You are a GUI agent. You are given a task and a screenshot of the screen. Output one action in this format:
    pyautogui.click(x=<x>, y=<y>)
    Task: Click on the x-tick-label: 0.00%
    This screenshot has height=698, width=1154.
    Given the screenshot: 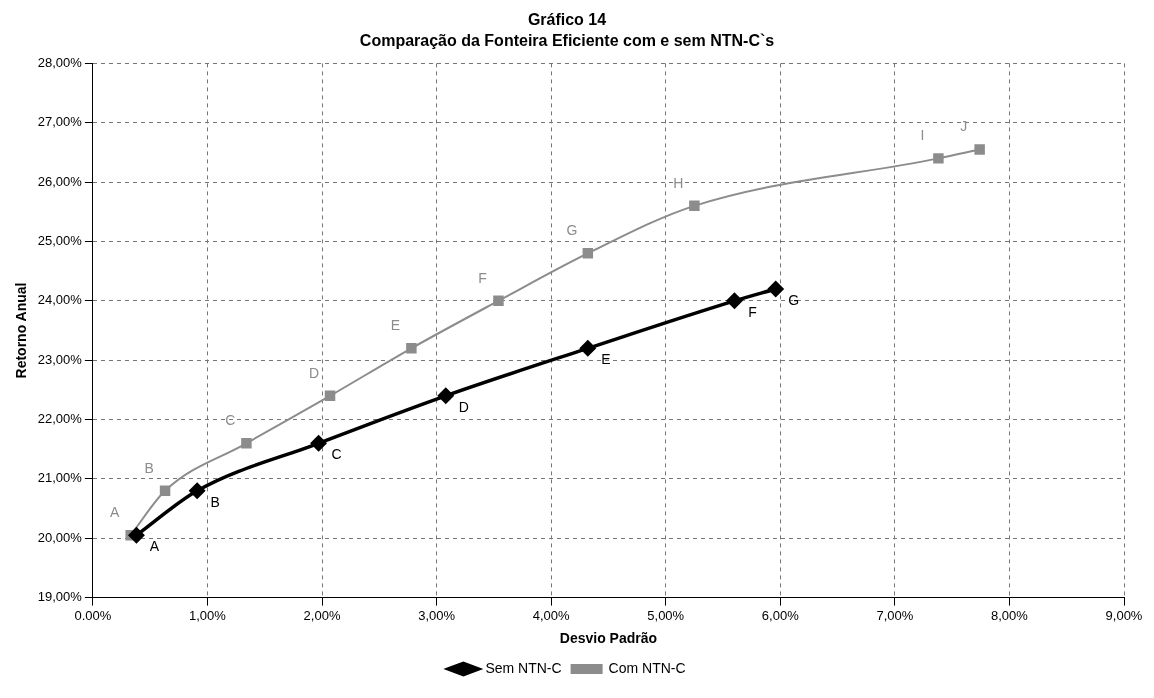 What is the action you would take?
    pyautogui.click(x=93, y=615)
    